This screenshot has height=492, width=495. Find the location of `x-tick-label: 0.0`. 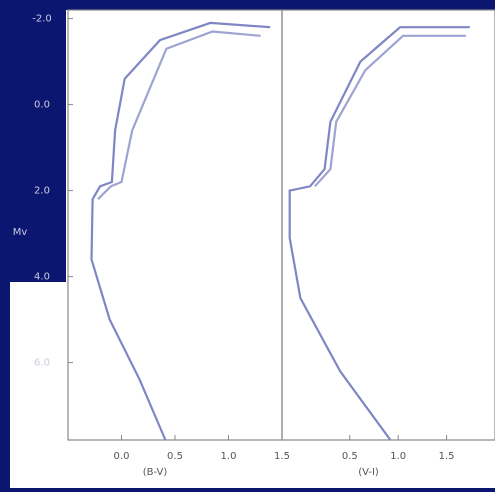

x-tick-label: 0.0 is located at coordinates (122, 456).